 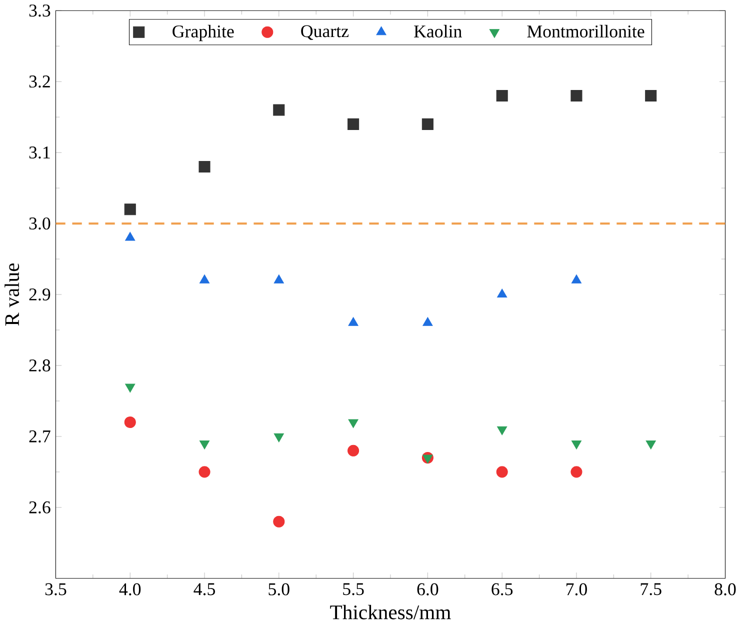 I want to click on y-axis-title: R value, so click(x=12, y=294).